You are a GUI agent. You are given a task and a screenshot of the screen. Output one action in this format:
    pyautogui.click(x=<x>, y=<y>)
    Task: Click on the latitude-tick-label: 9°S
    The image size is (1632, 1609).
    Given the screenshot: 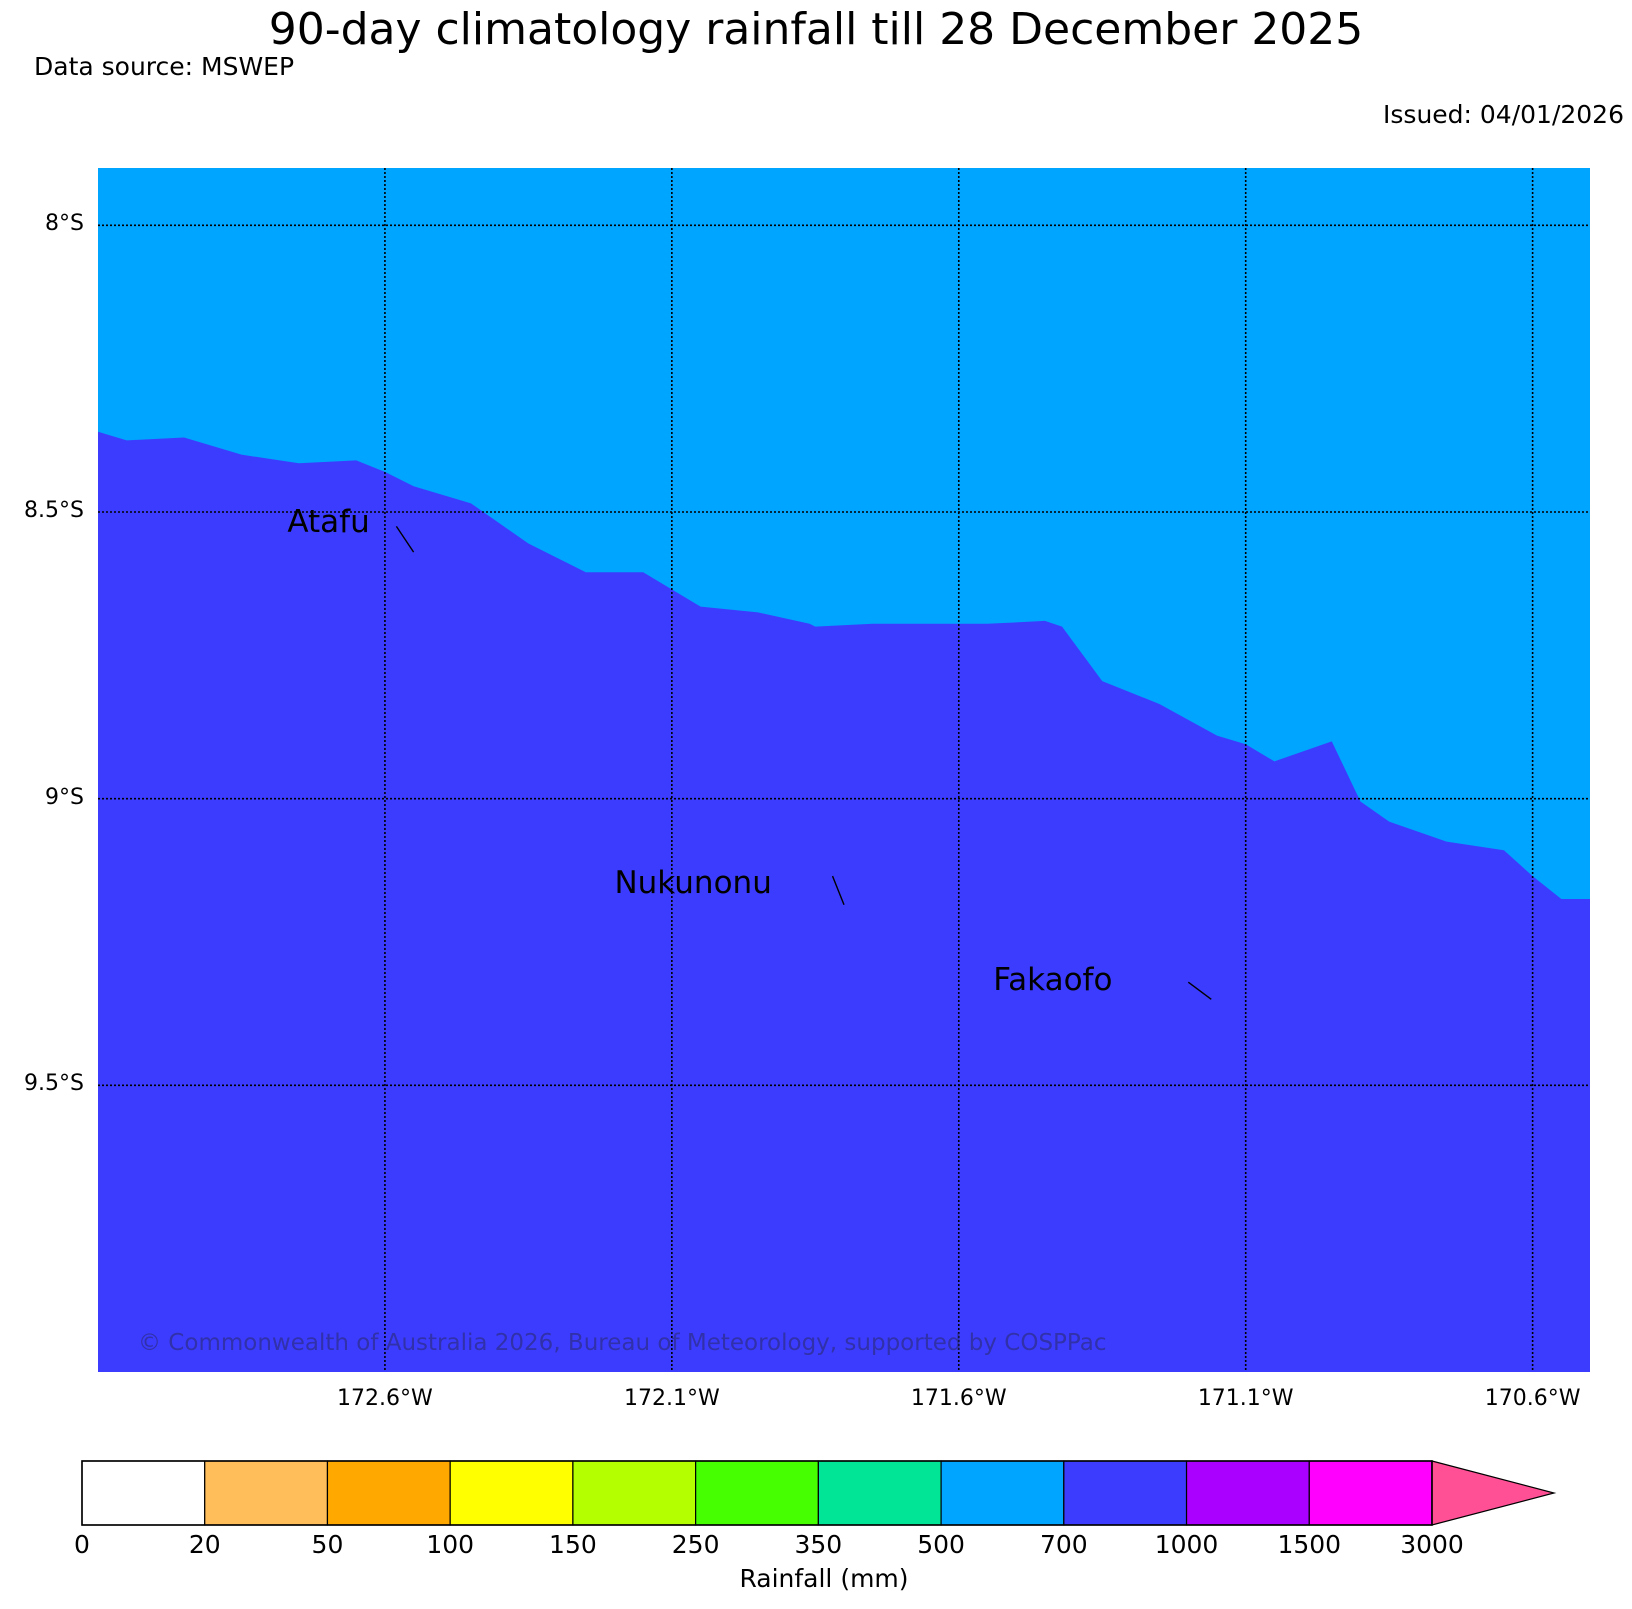 What is the action you would take?
    pyautogui.click(x=64, y=797)
    